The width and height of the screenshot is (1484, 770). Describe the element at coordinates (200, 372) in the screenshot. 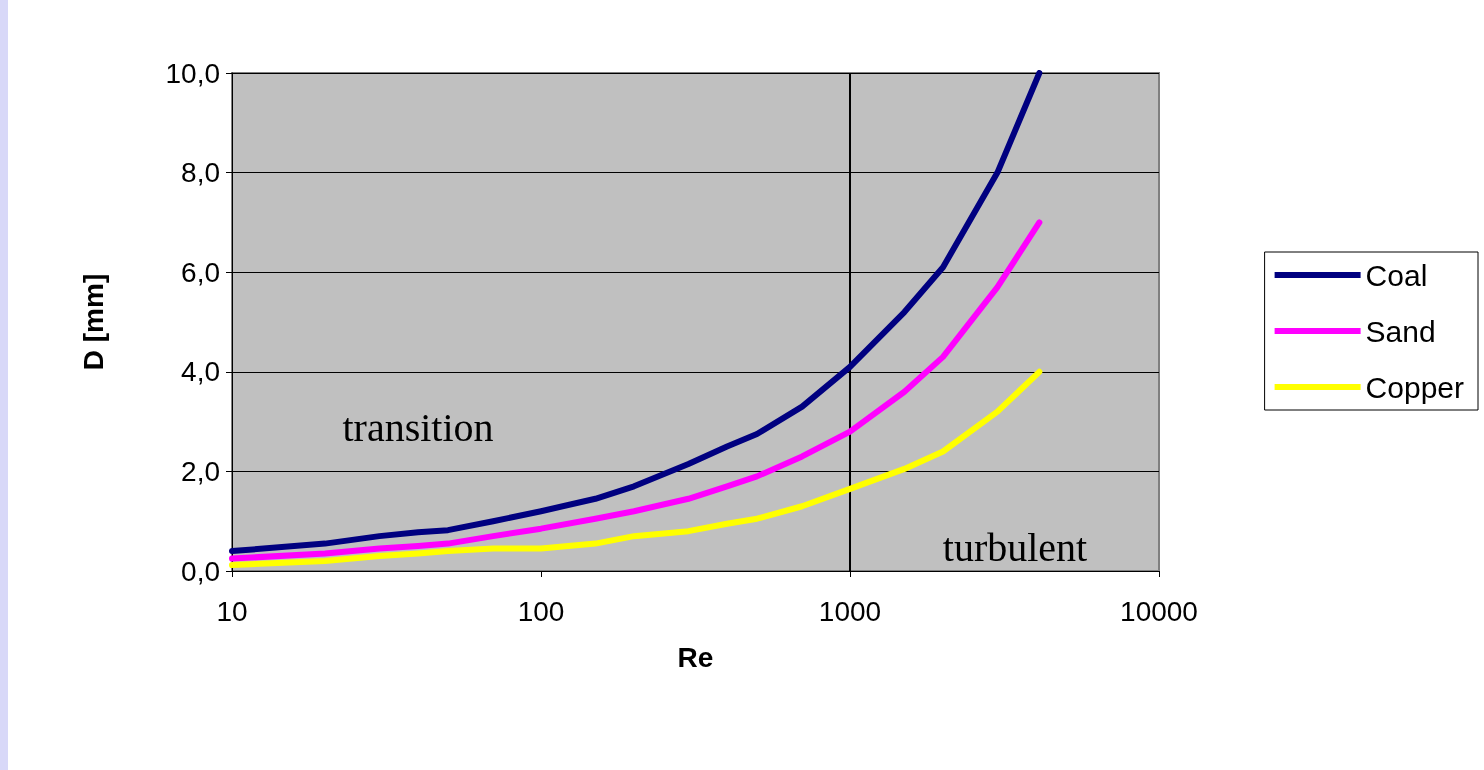

I see `y-tick-label: 4,0` at that location.